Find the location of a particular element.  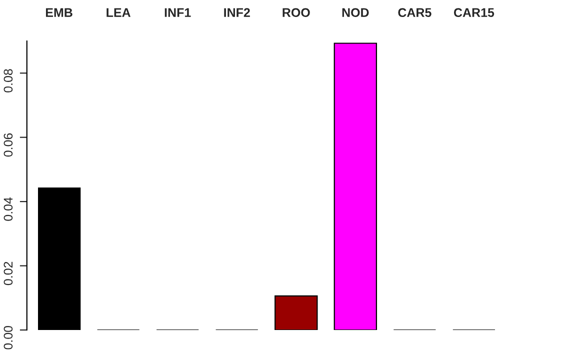

y-tick-label: 0.06 is located at coordinates (8, 145).